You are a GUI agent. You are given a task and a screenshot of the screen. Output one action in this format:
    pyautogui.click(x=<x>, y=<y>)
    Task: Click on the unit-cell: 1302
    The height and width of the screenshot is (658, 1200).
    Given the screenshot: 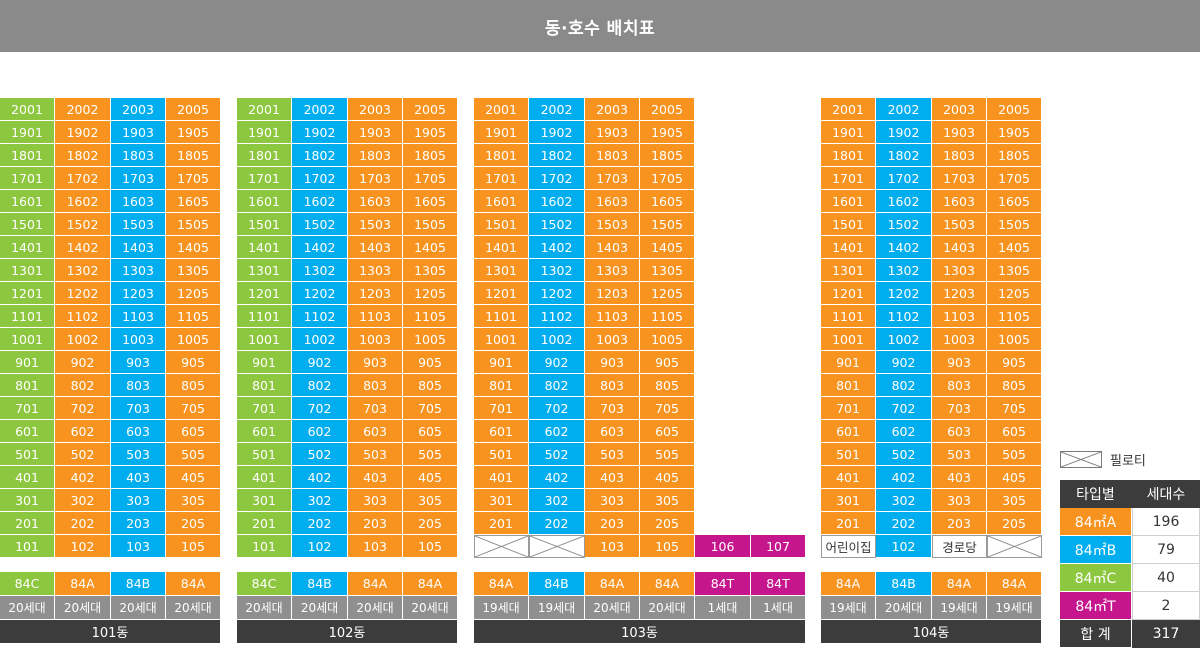 What is the action you would take?
    pyautogui.click(x=557, y=270)
    